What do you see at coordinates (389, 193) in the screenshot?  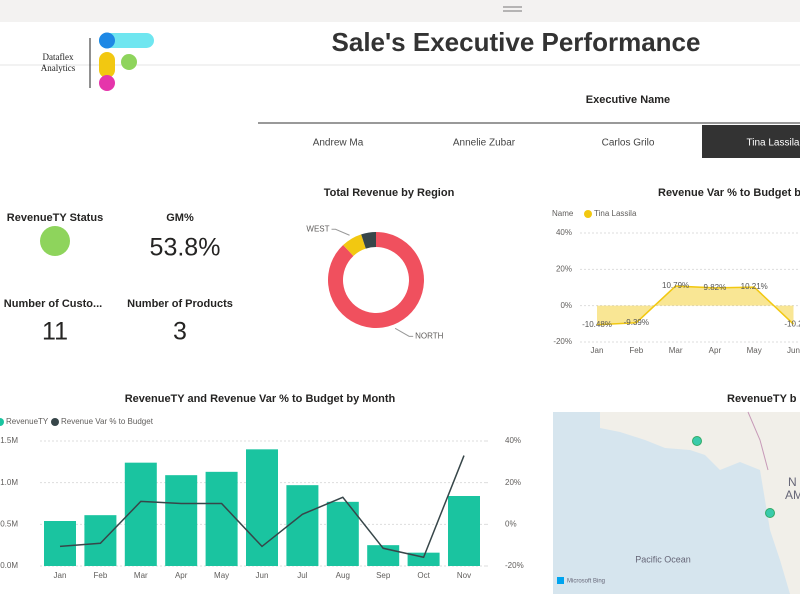 I see `chart-title: Total Revenue by Region` at bounding box center [389, 193].